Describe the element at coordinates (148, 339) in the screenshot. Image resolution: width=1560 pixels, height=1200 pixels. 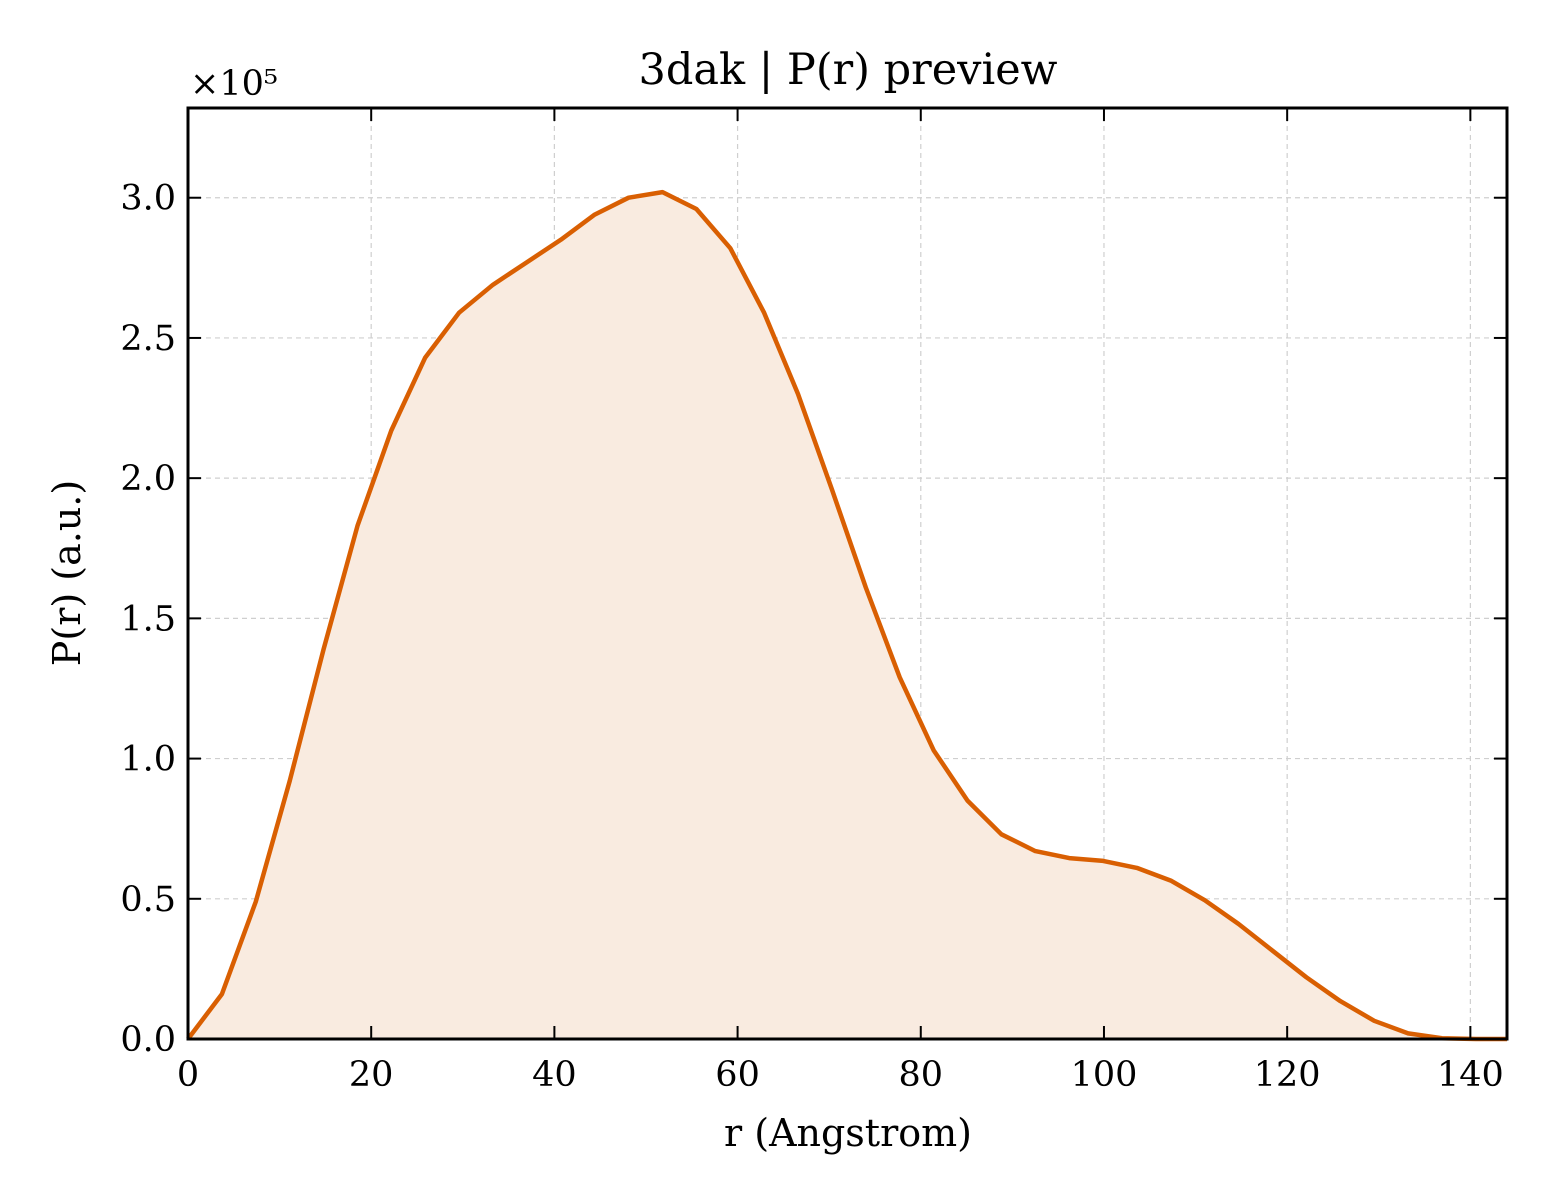
I see `y-tick-label: 2.5` at that location.